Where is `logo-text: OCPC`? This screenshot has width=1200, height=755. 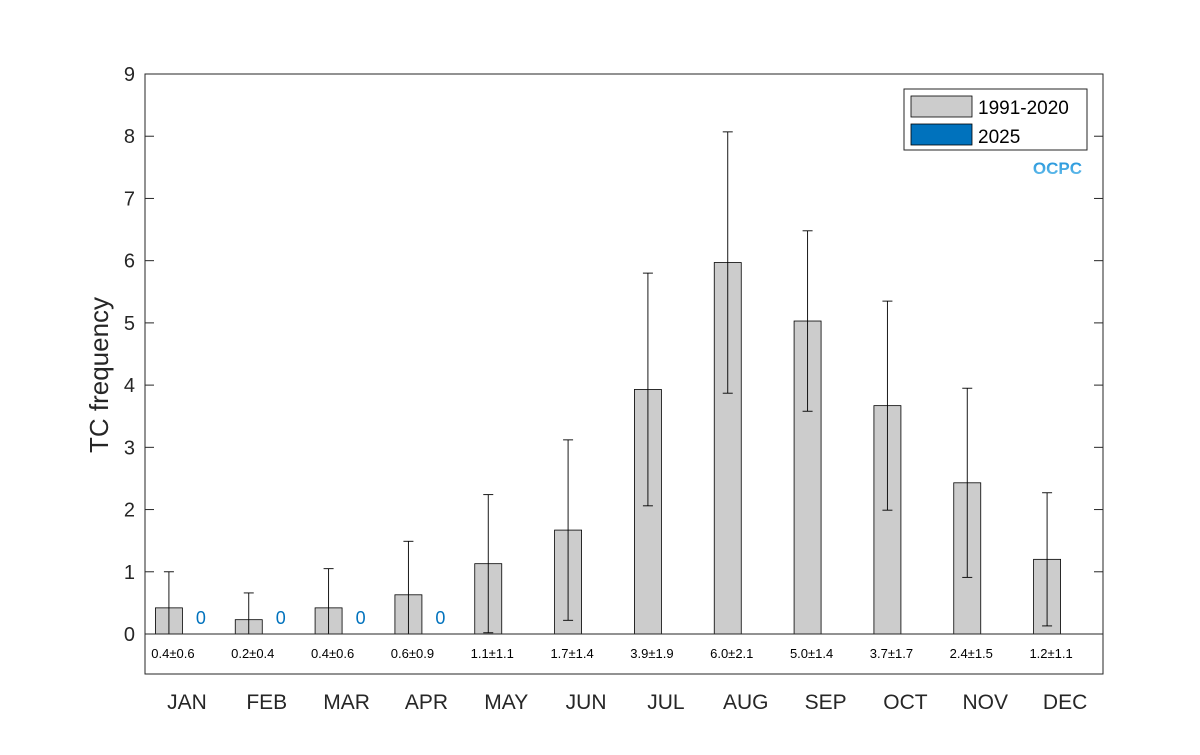
logo-text: OCPC is located at coordinates (1057, 168).